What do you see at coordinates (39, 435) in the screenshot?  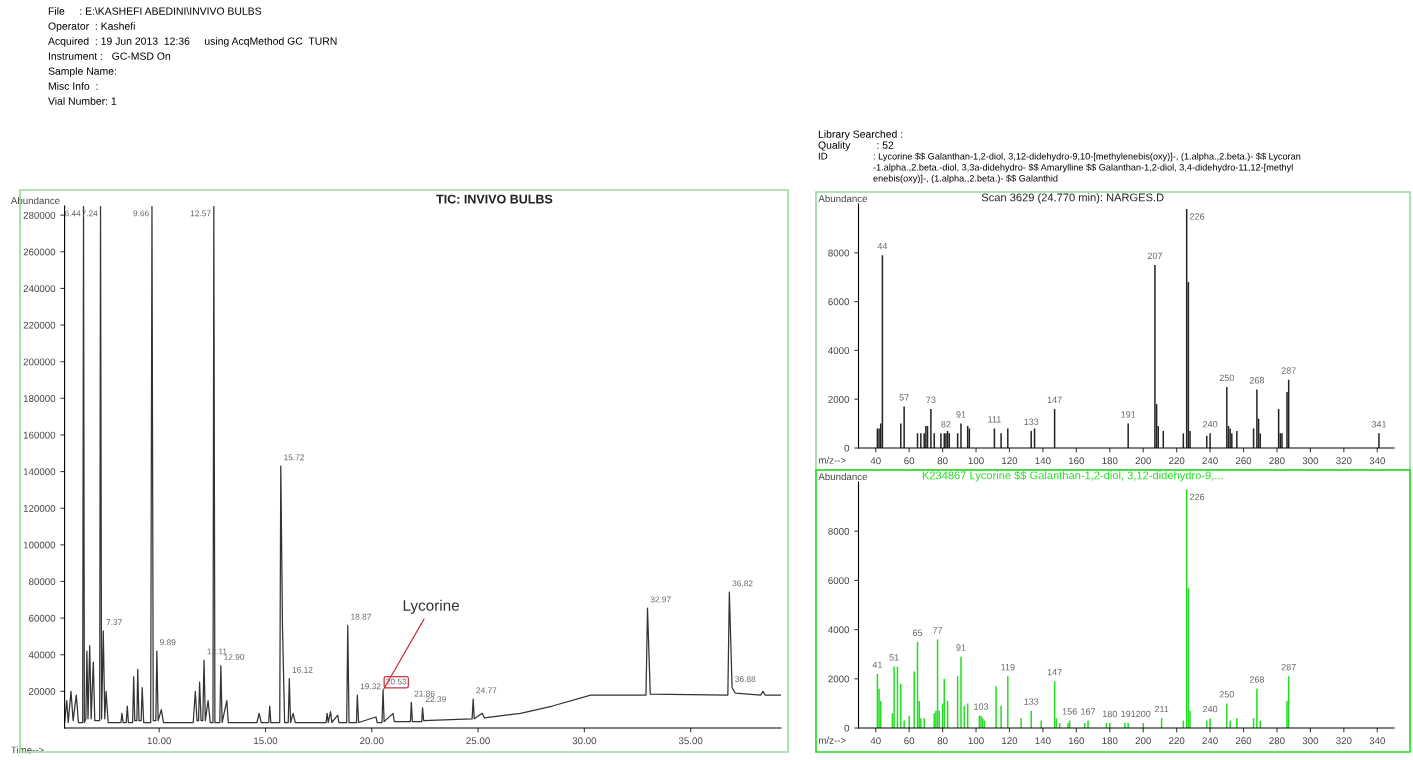 I see `y-tick-label: 160000` at bounding box center [39, 435].